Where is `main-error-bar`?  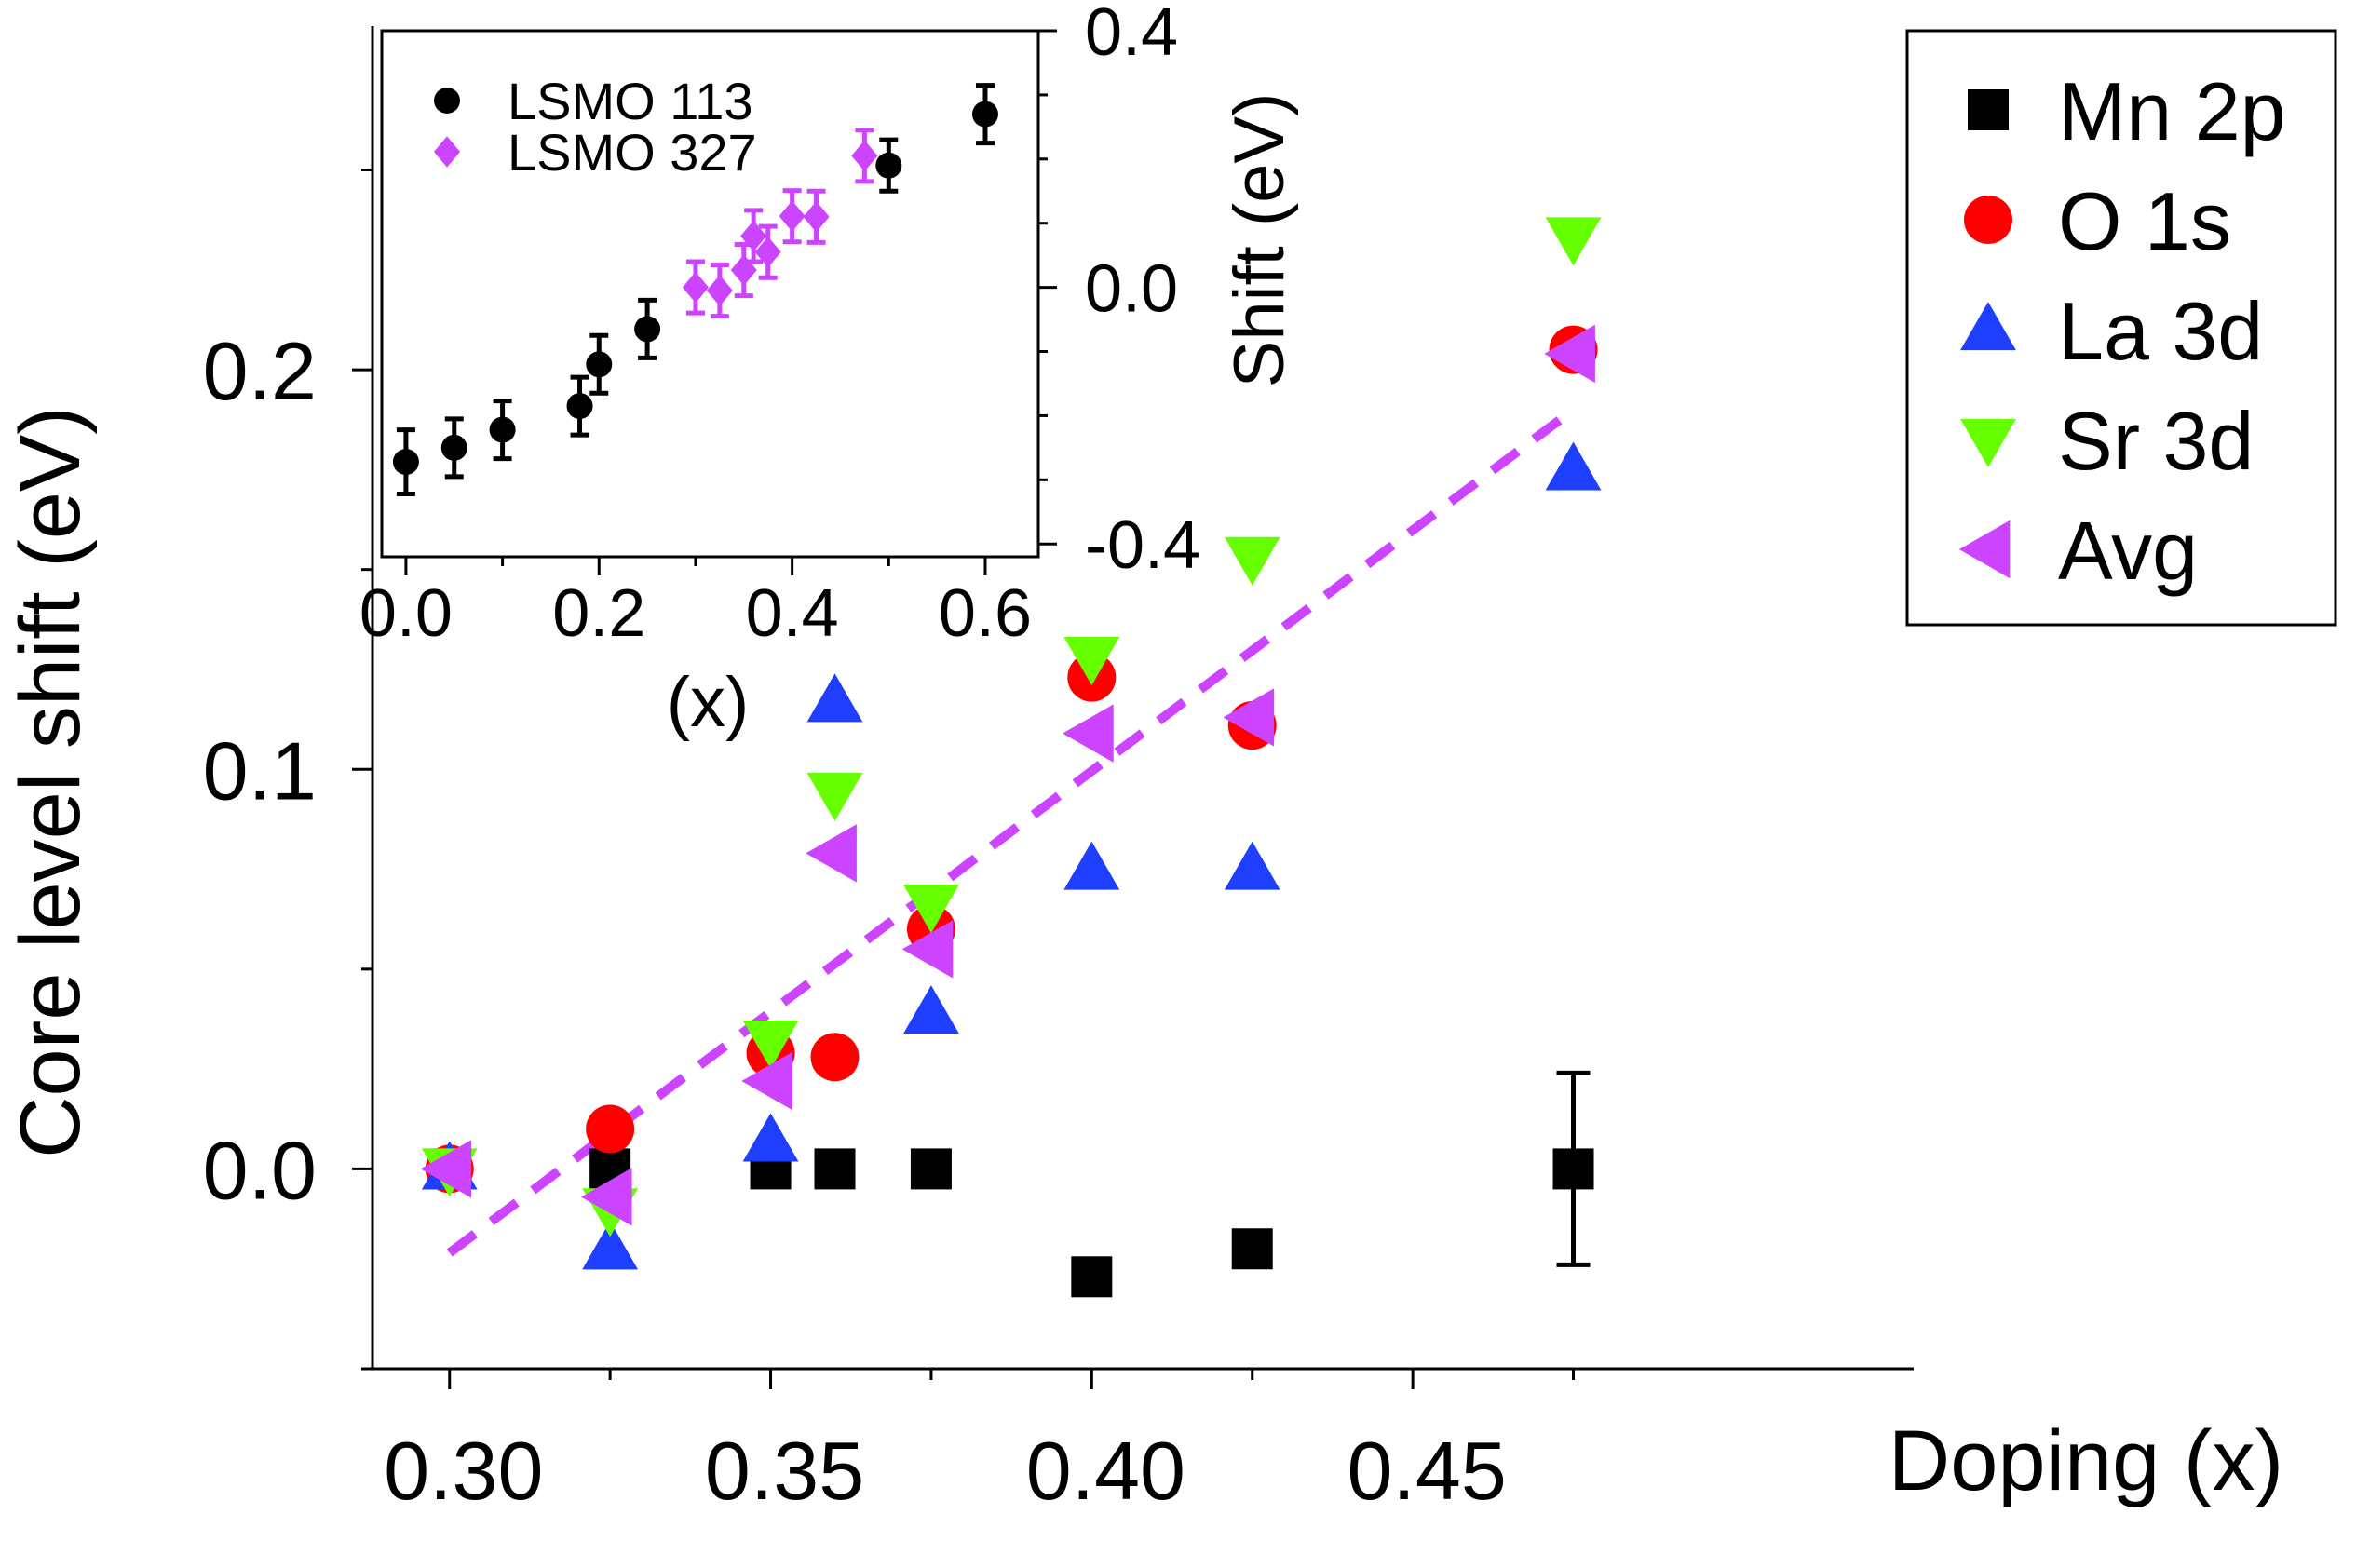 main-error-bar is located at coordinates (1573, 1168).